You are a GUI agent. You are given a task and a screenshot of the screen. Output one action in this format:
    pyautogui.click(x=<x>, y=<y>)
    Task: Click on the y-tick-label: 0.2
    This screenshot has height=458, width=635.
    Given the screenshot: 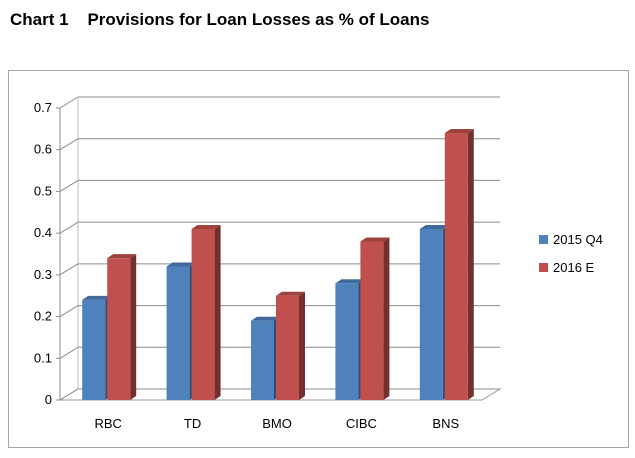 What is the action you would take?
    pyautogui.click(x=43, y=316)
    